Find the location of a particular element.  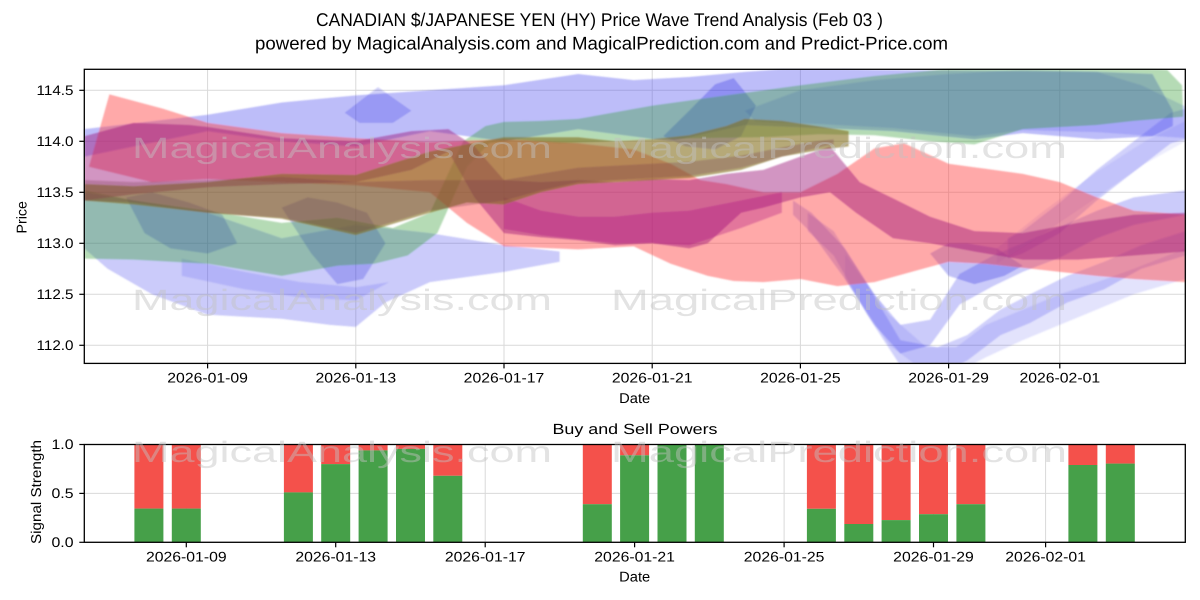

svg-text: Price is located at coordinates (23, 217).